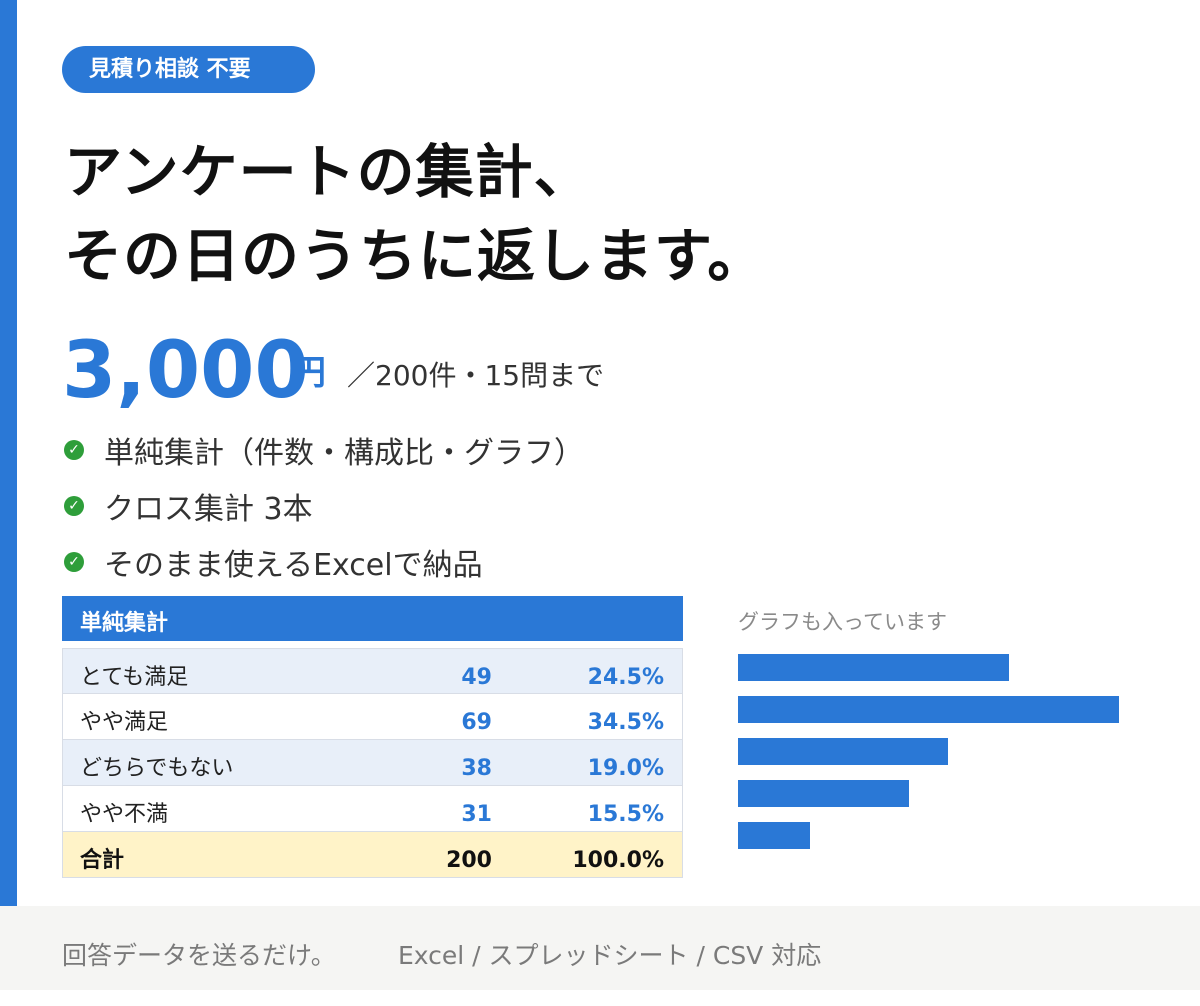 This screenshot has width=1200, height=1006. I want to click on feature-item: ✓ クロス集計 3本, so click(324, 514).